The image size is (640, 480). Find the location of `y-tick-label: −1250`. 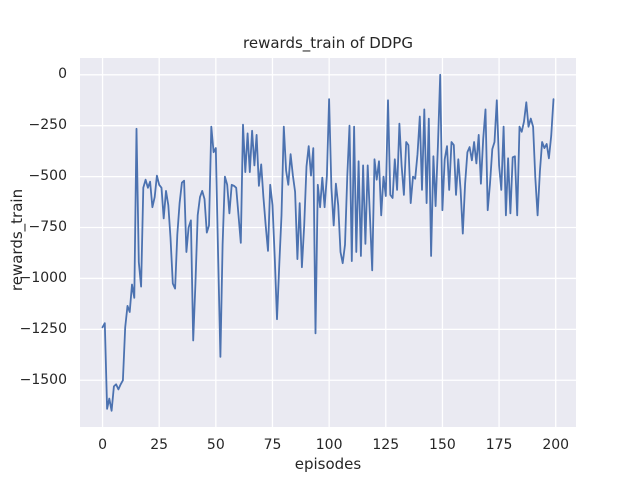

y-tick-label: −1250 is located at coordinates (43, 328).